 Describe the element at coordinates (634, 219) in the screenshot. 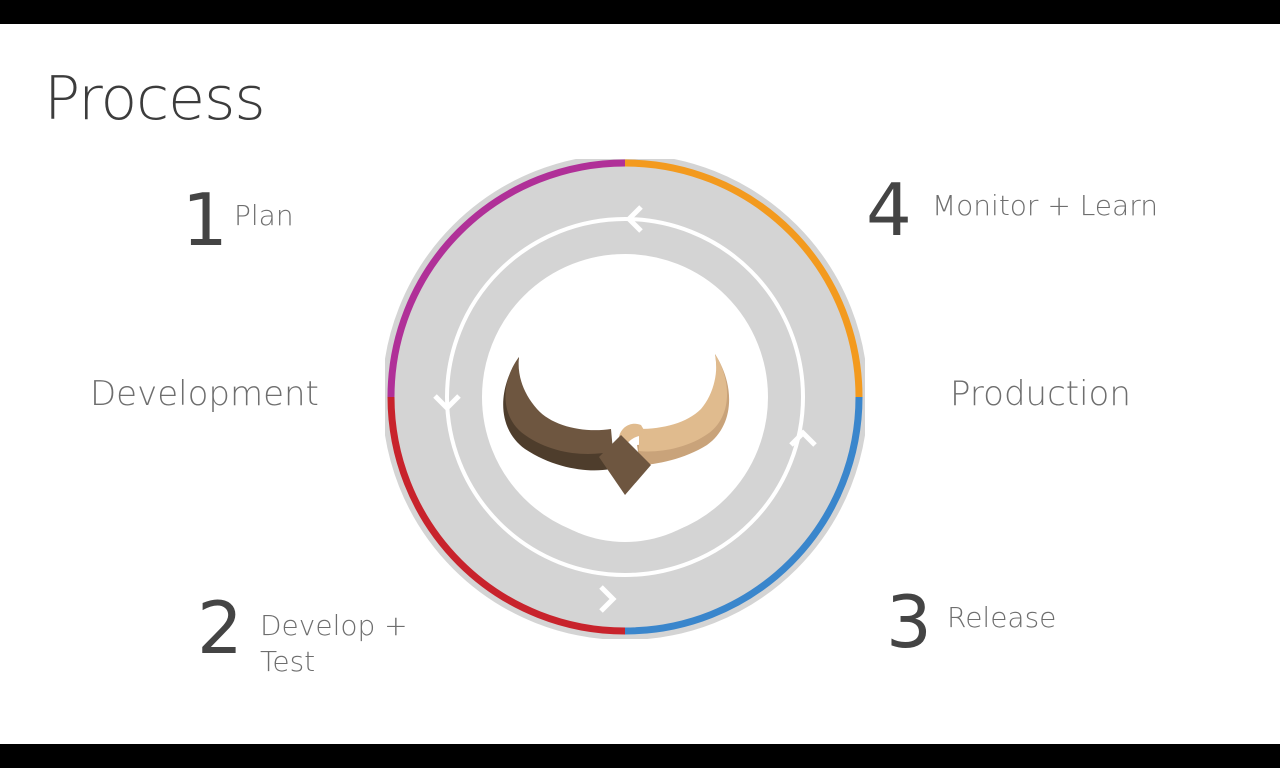

I see `arrow-left-icon` at that location.